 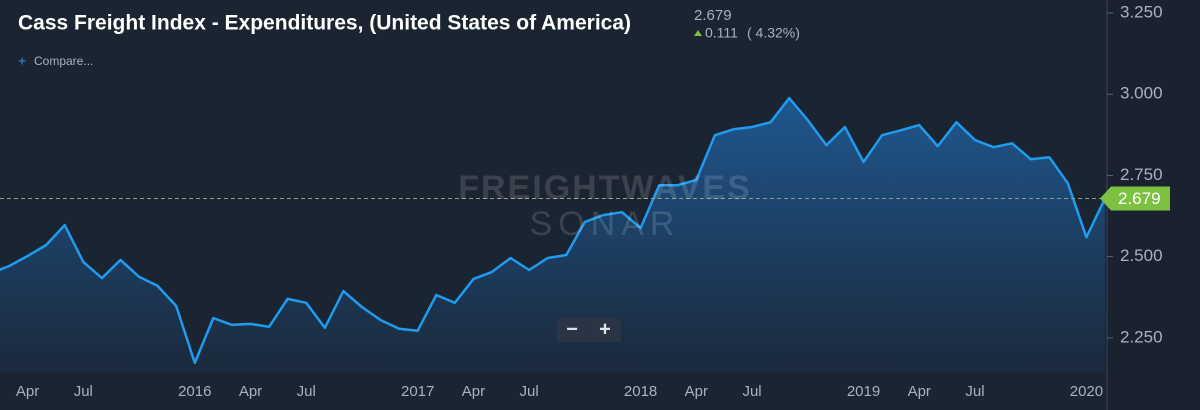 What do you see at coordinates (1141, 93) in the screenshot?
I see `y-tick-label: 3.000` at bounding box center [1141, 93].